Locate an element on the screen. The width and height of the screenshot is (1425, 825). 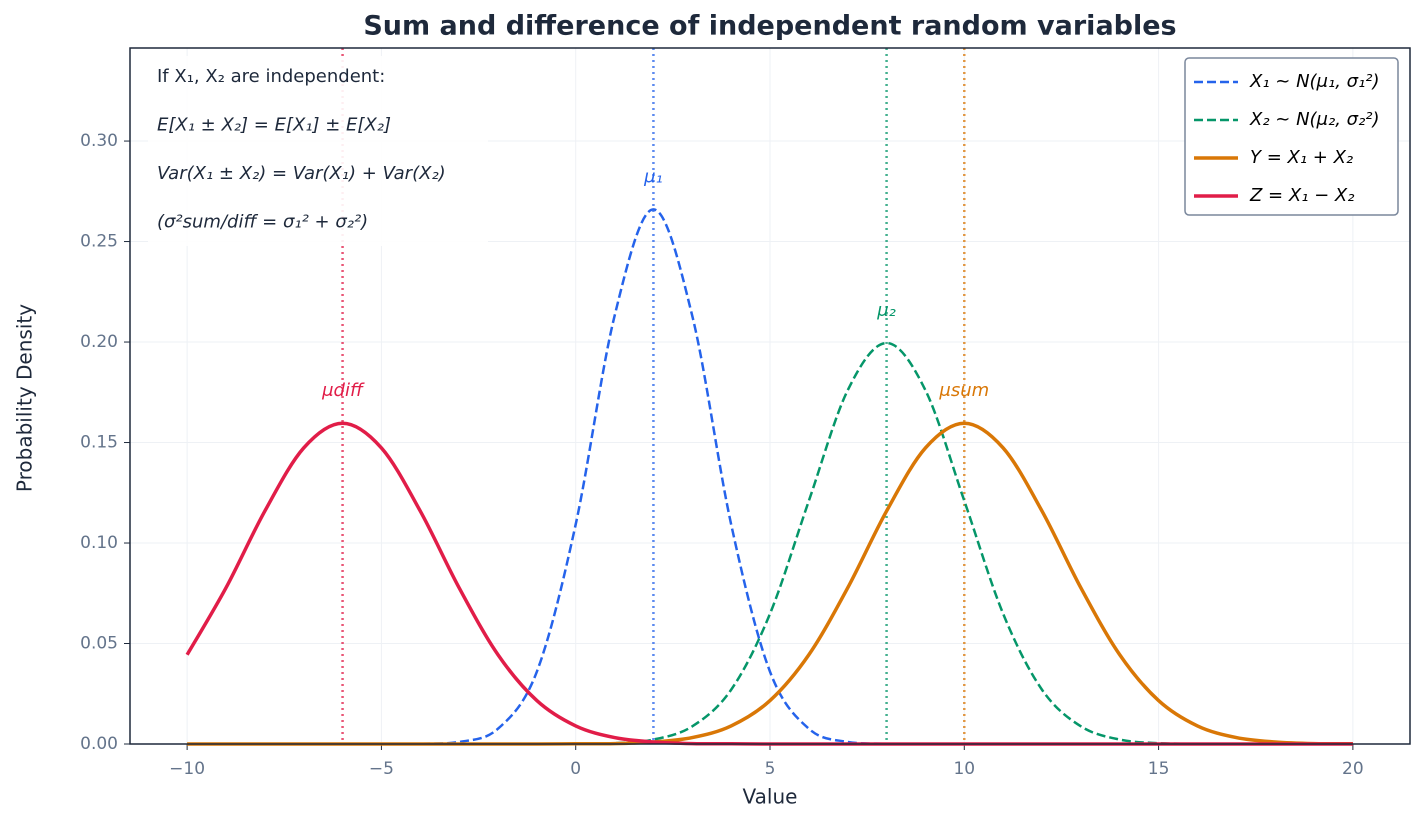
legend-label: Z = X₁ − X₂ is located at coordinates (1301, 195).